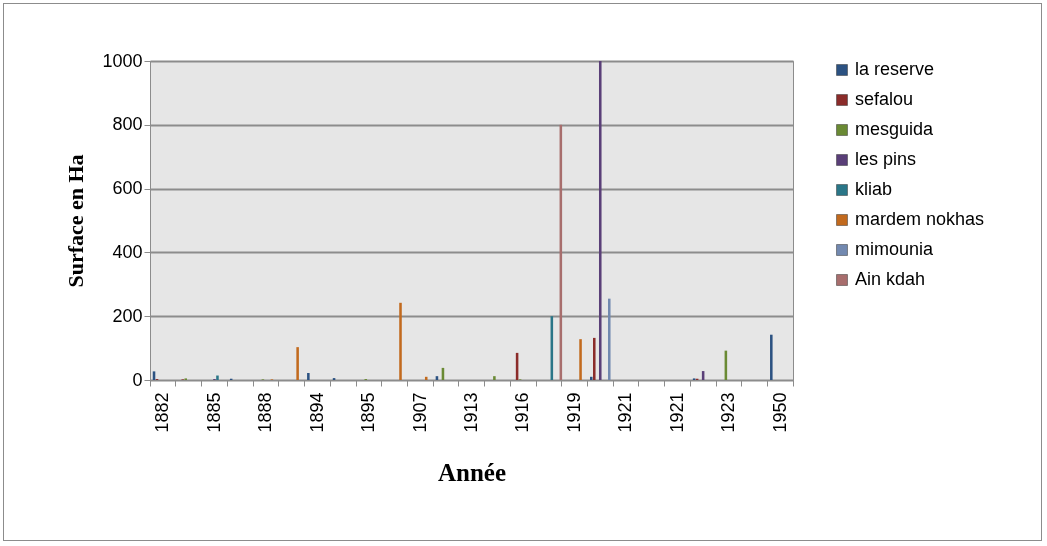 The image size is (1047, 546). Describe the element at coordinates (890, 279) in the screenshot. I see `legend-label: Ain kdah` at that location.